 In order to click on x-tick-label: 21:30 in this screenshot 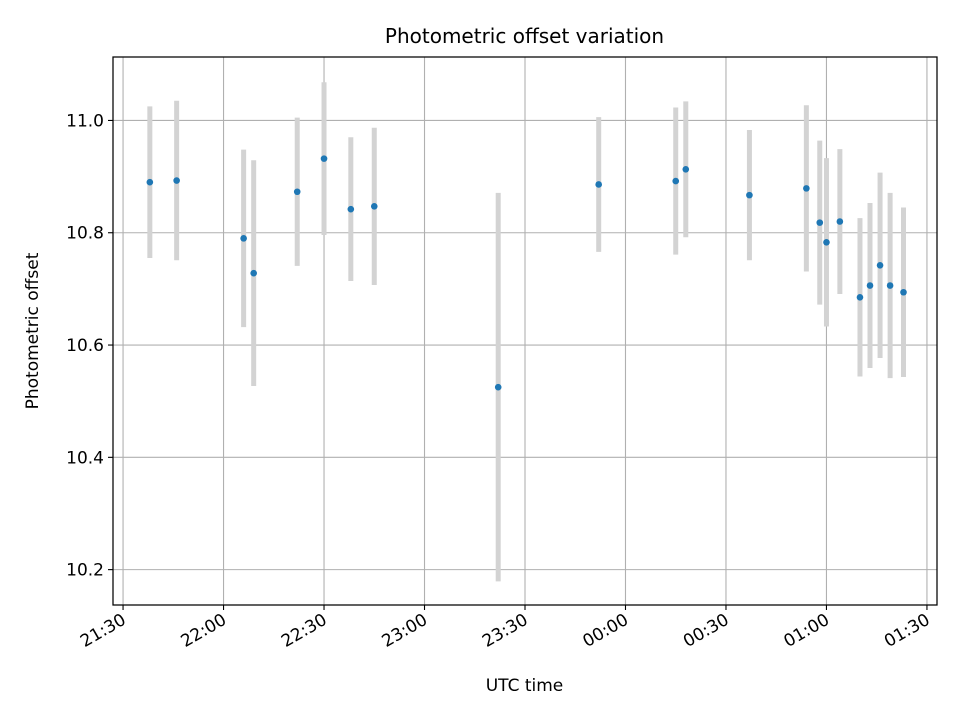, I will do `click(103, 631)`.